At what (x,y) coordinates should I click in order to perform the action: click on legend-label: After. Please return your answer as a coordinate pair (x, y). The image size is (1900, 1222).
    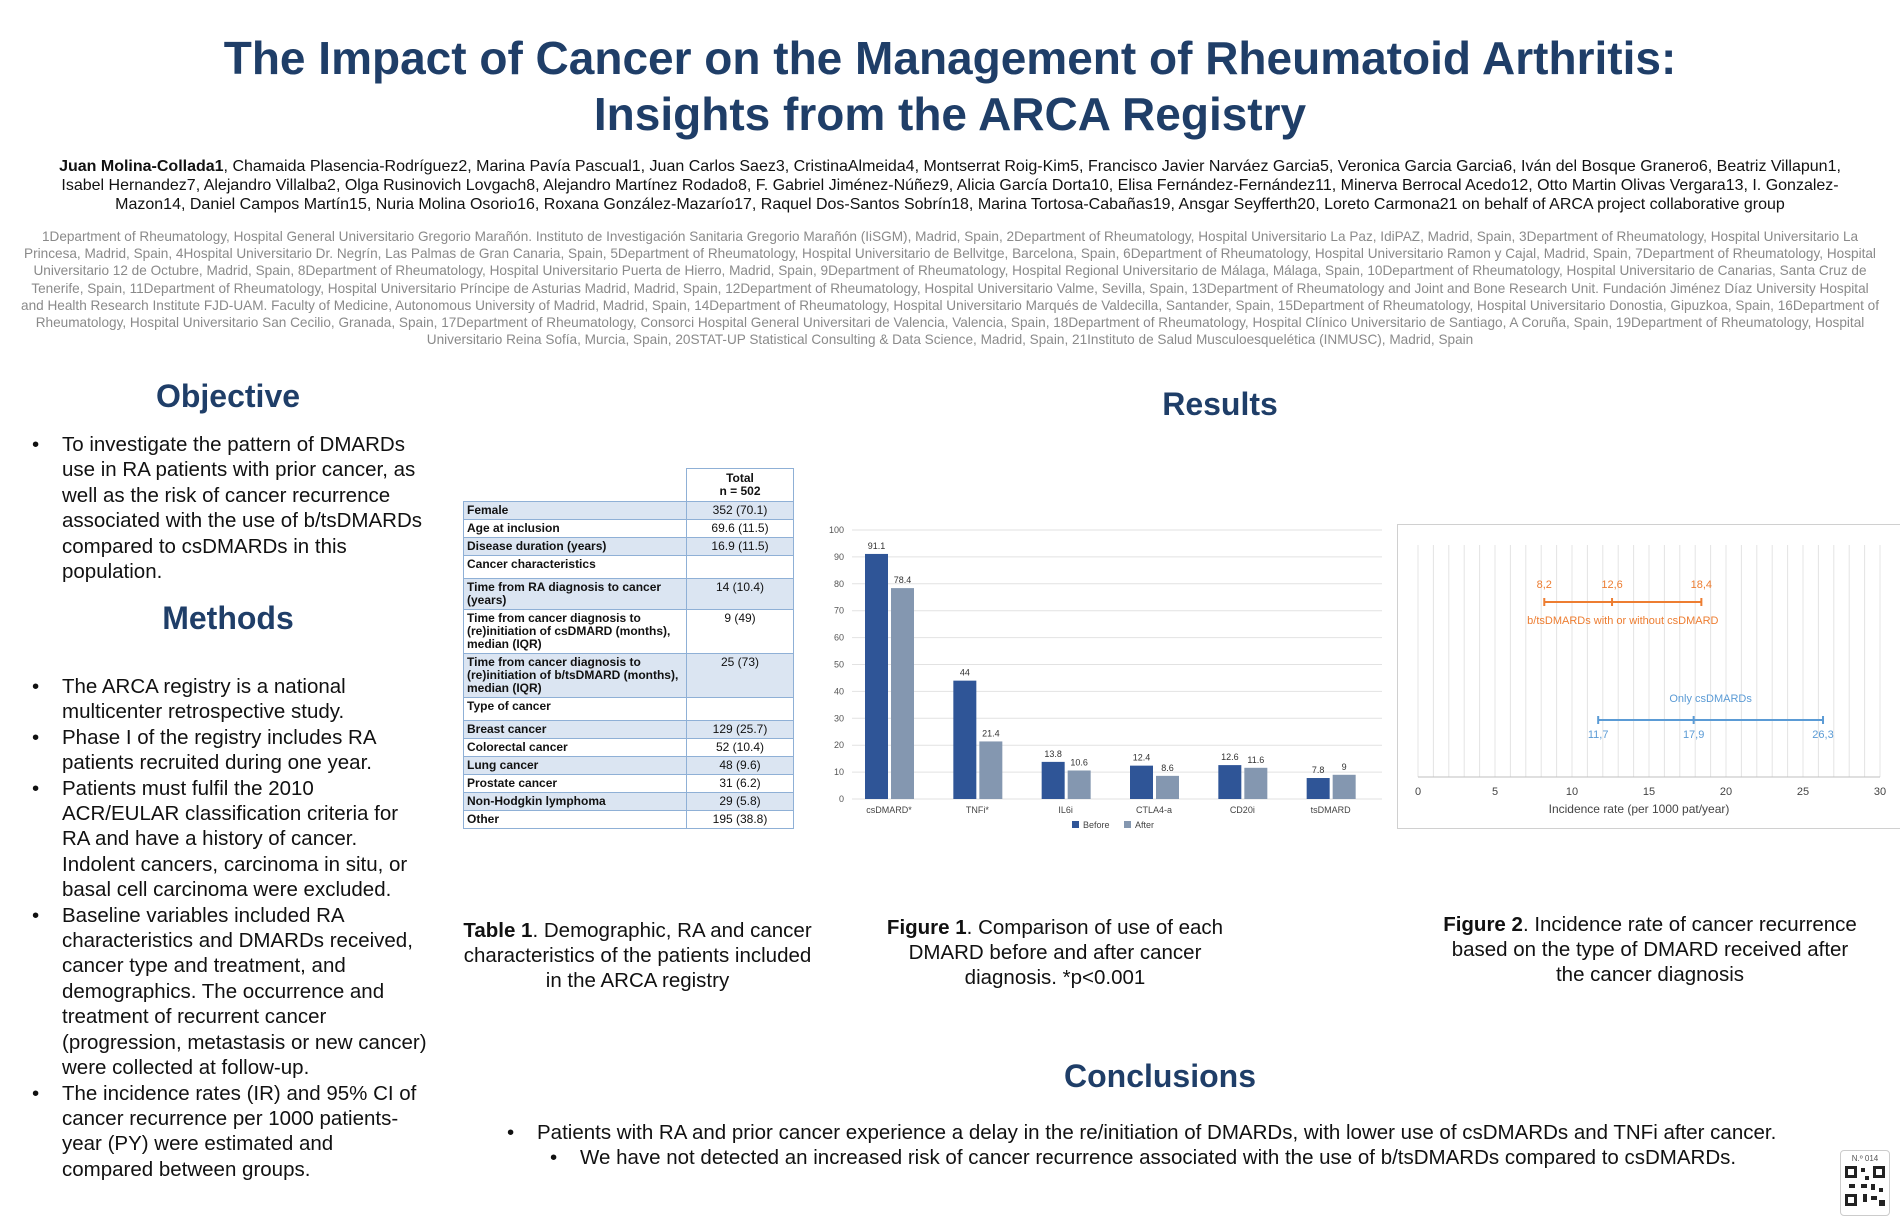
    Looking at the image, I should click on (1144, 825).